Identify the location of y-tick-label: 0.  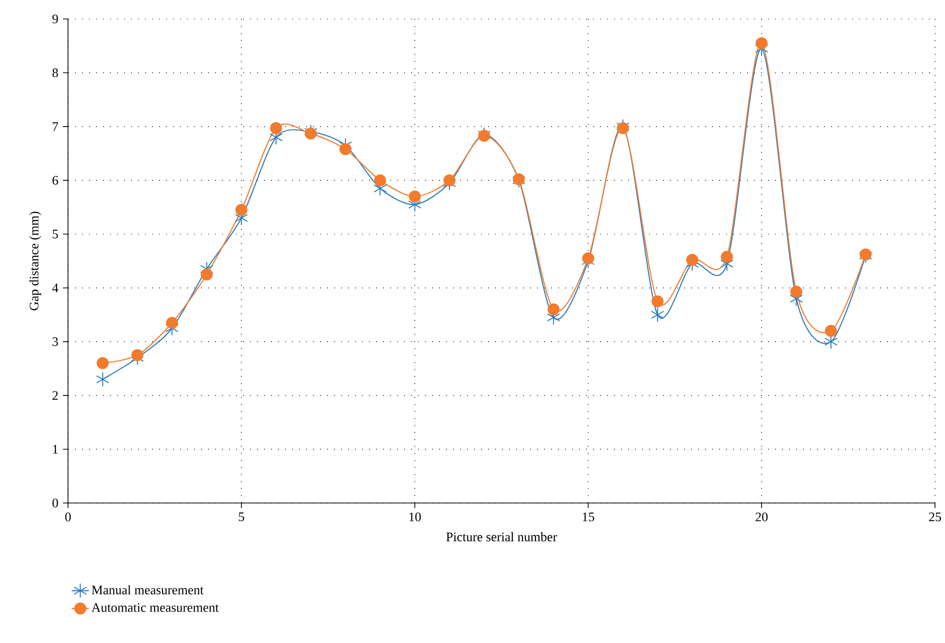
(55, 503).